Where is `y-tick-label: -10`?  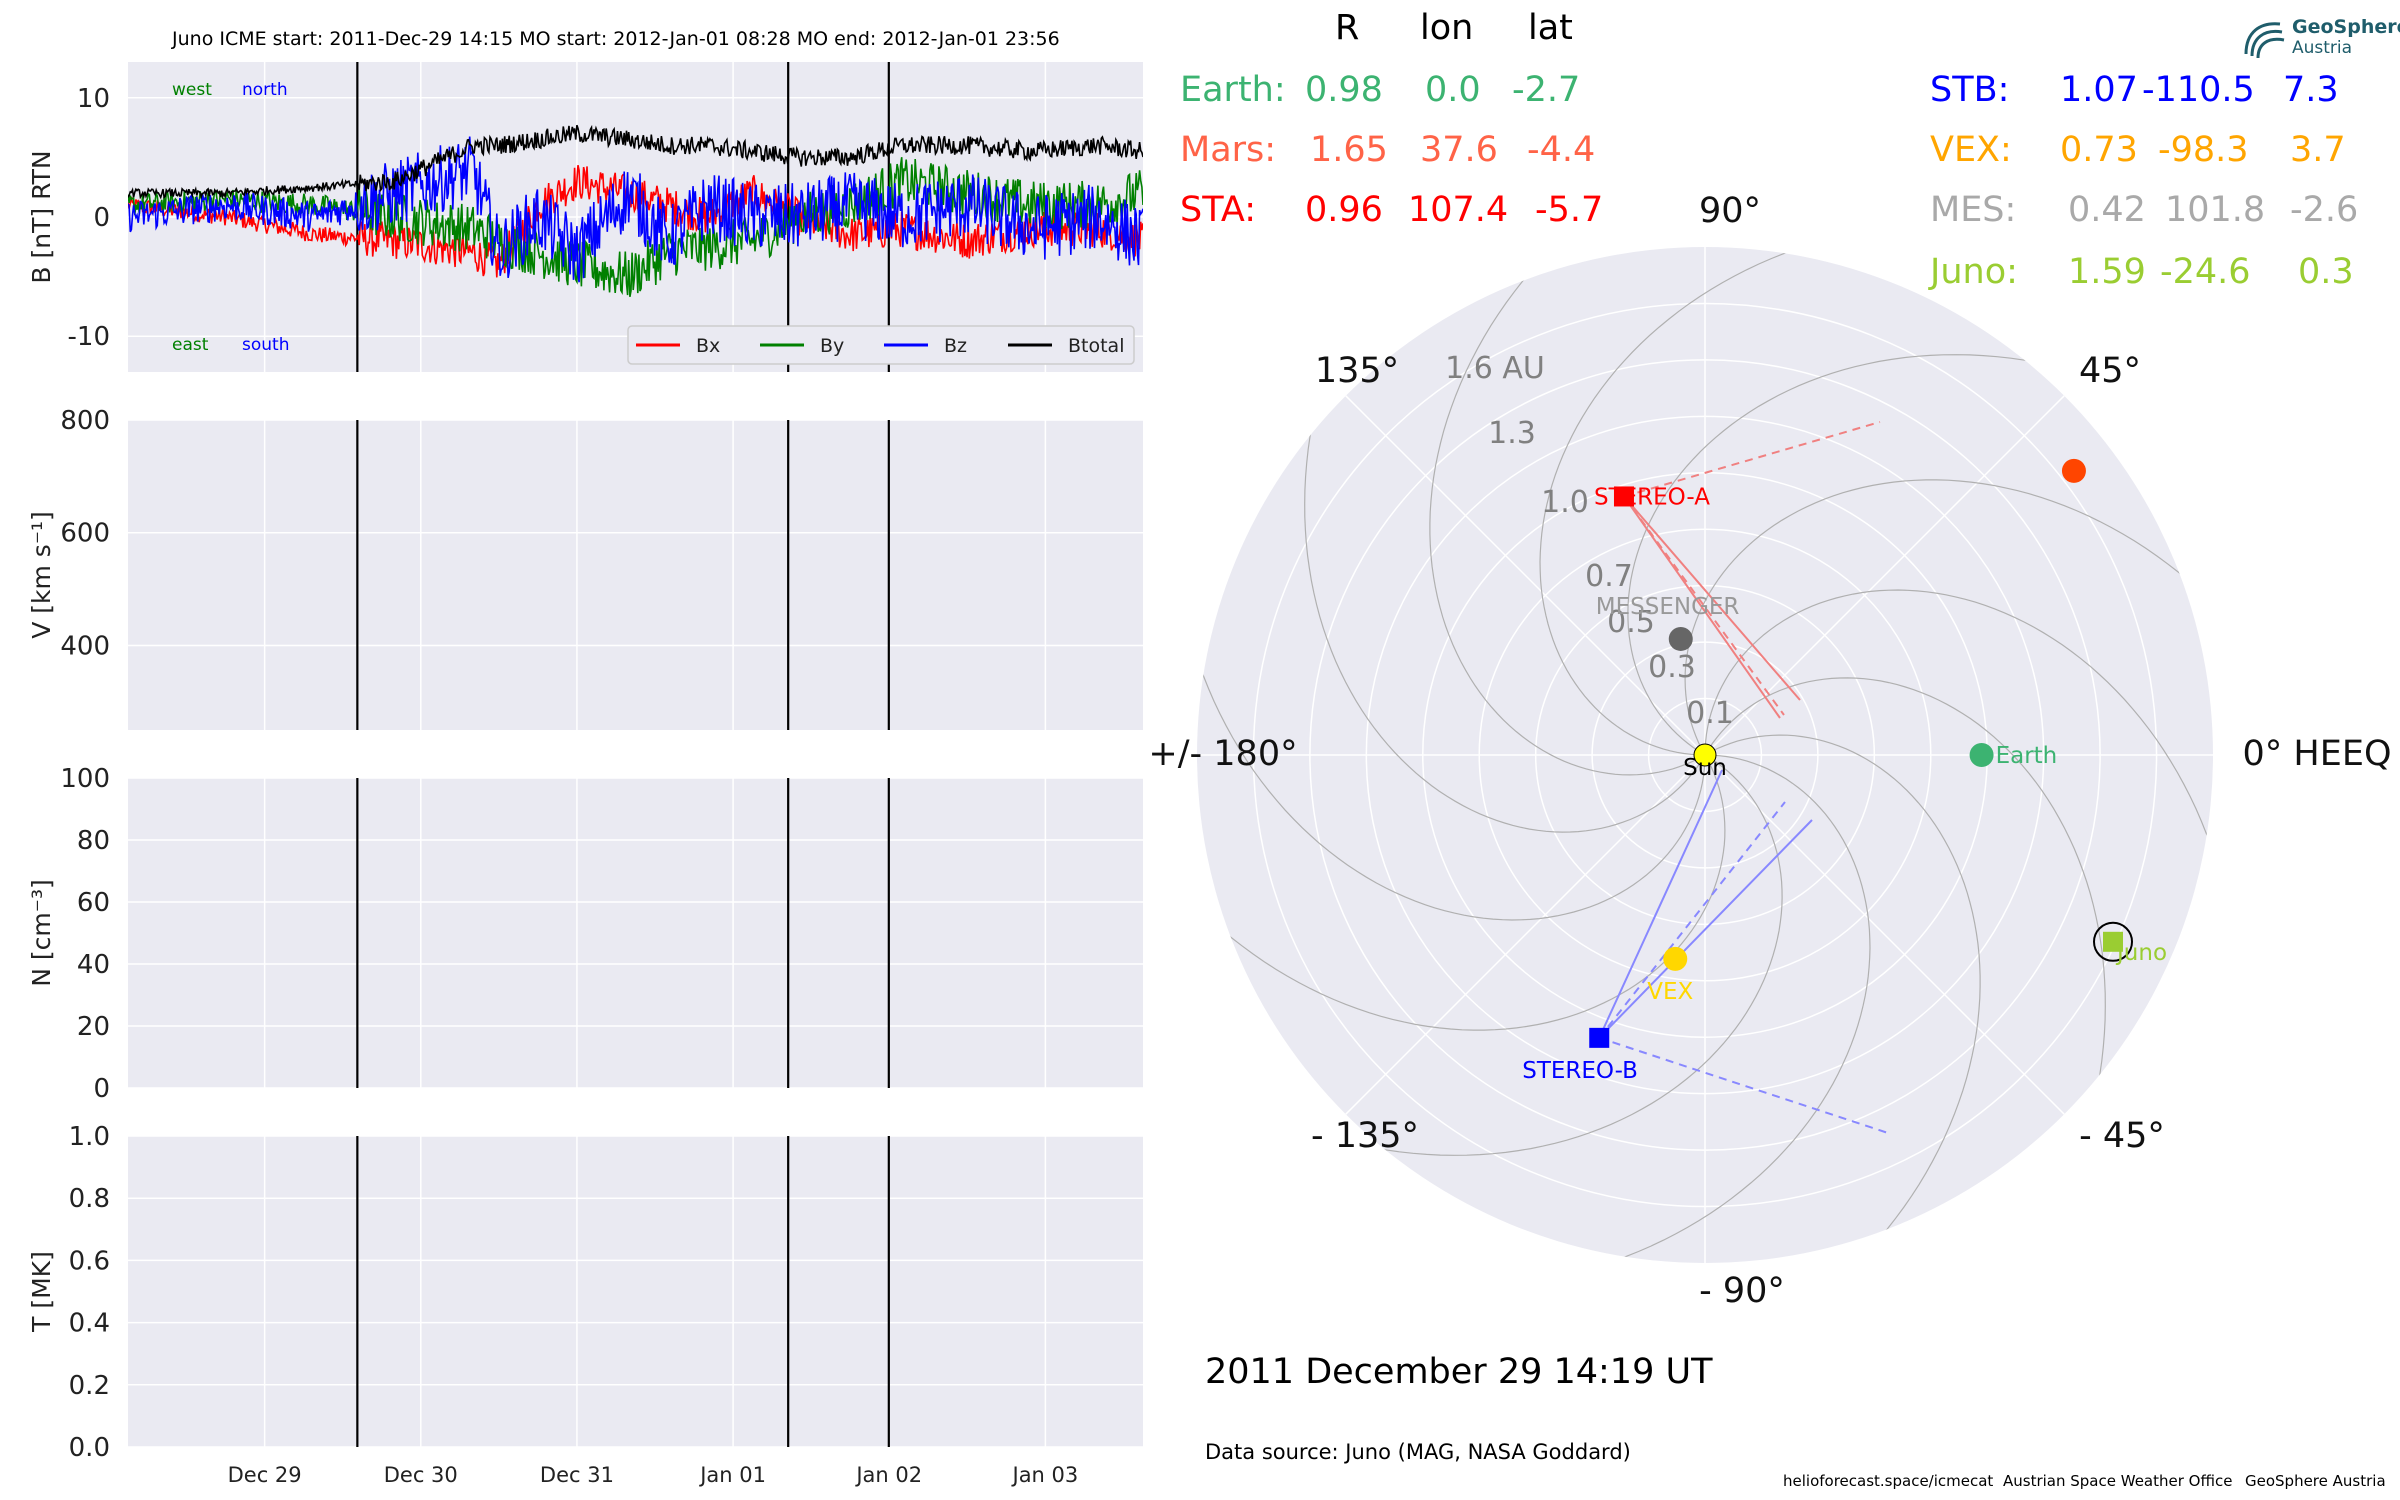 y-tick-label: -10 is located at coordinates (89, 337).